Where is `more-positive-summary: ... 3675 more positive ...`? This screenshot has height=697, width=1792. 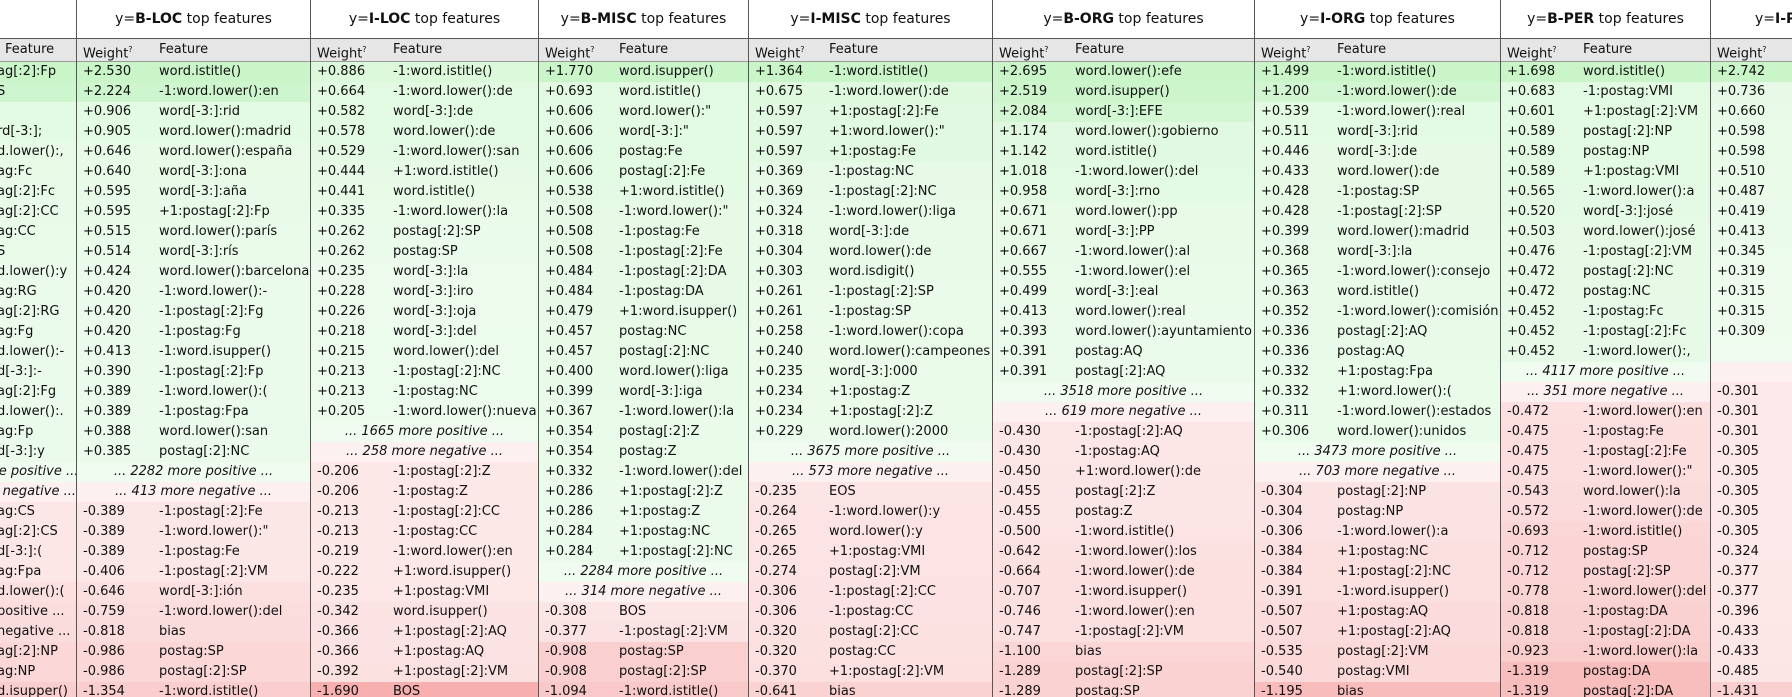 more-positive-summary: ... 3675 more positive ... is located at coordinates (870, 452).